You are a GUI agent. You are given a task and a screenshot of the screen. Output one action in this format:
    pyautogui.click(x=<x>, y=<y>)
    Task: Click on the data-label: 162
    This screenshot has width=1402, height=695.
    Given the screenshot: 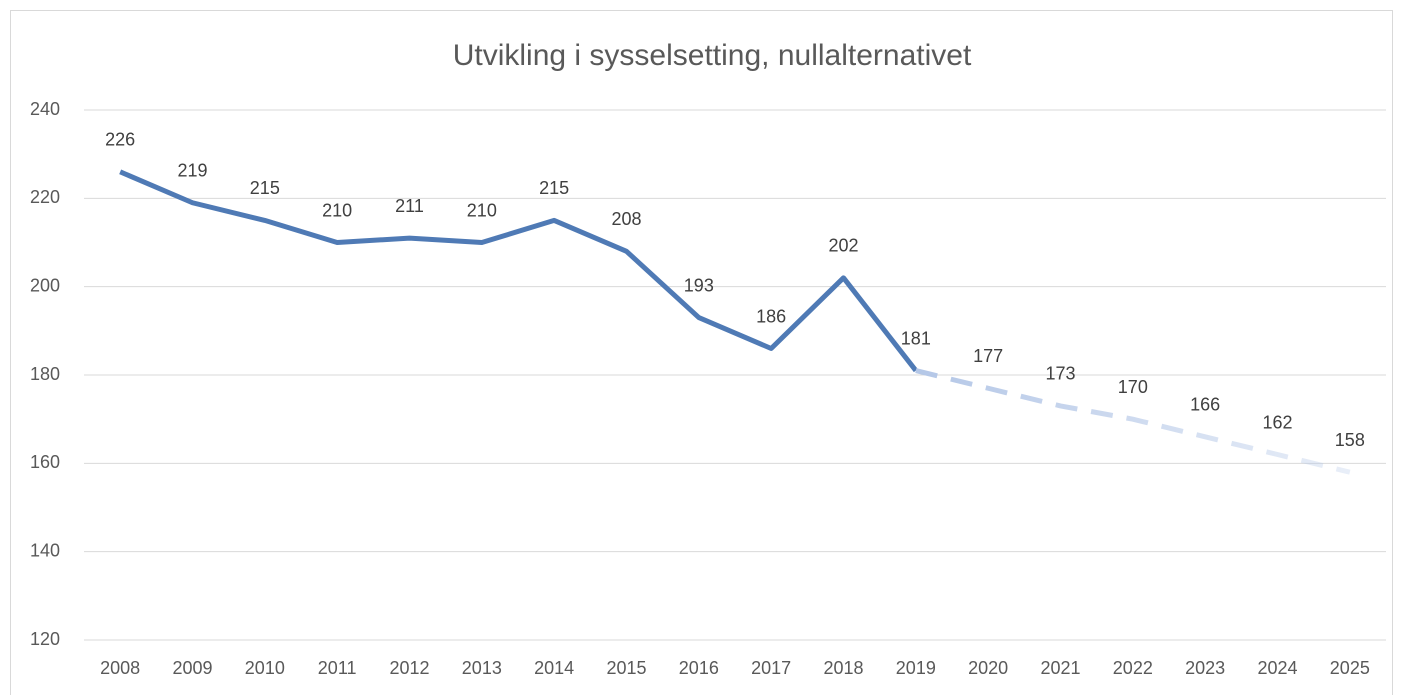 What is the action you would take?
    pyautogui.click(x=1277, y=422)
    